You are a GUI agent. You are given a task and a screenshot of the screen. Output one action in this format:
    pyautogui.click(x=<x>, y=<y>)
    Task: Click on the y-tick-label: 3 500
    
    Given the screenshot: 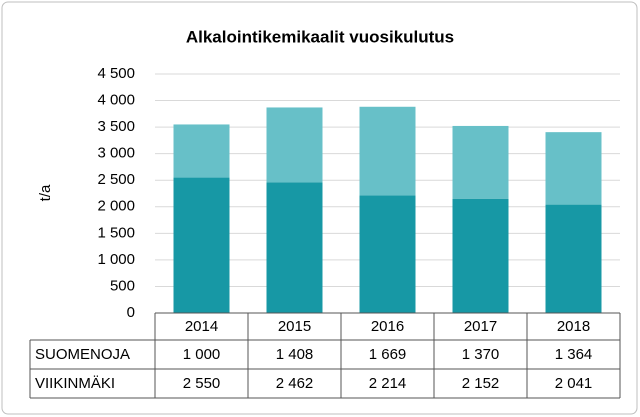 What is the action you would take?
    pyautogui.click(x=116, y=126)
    